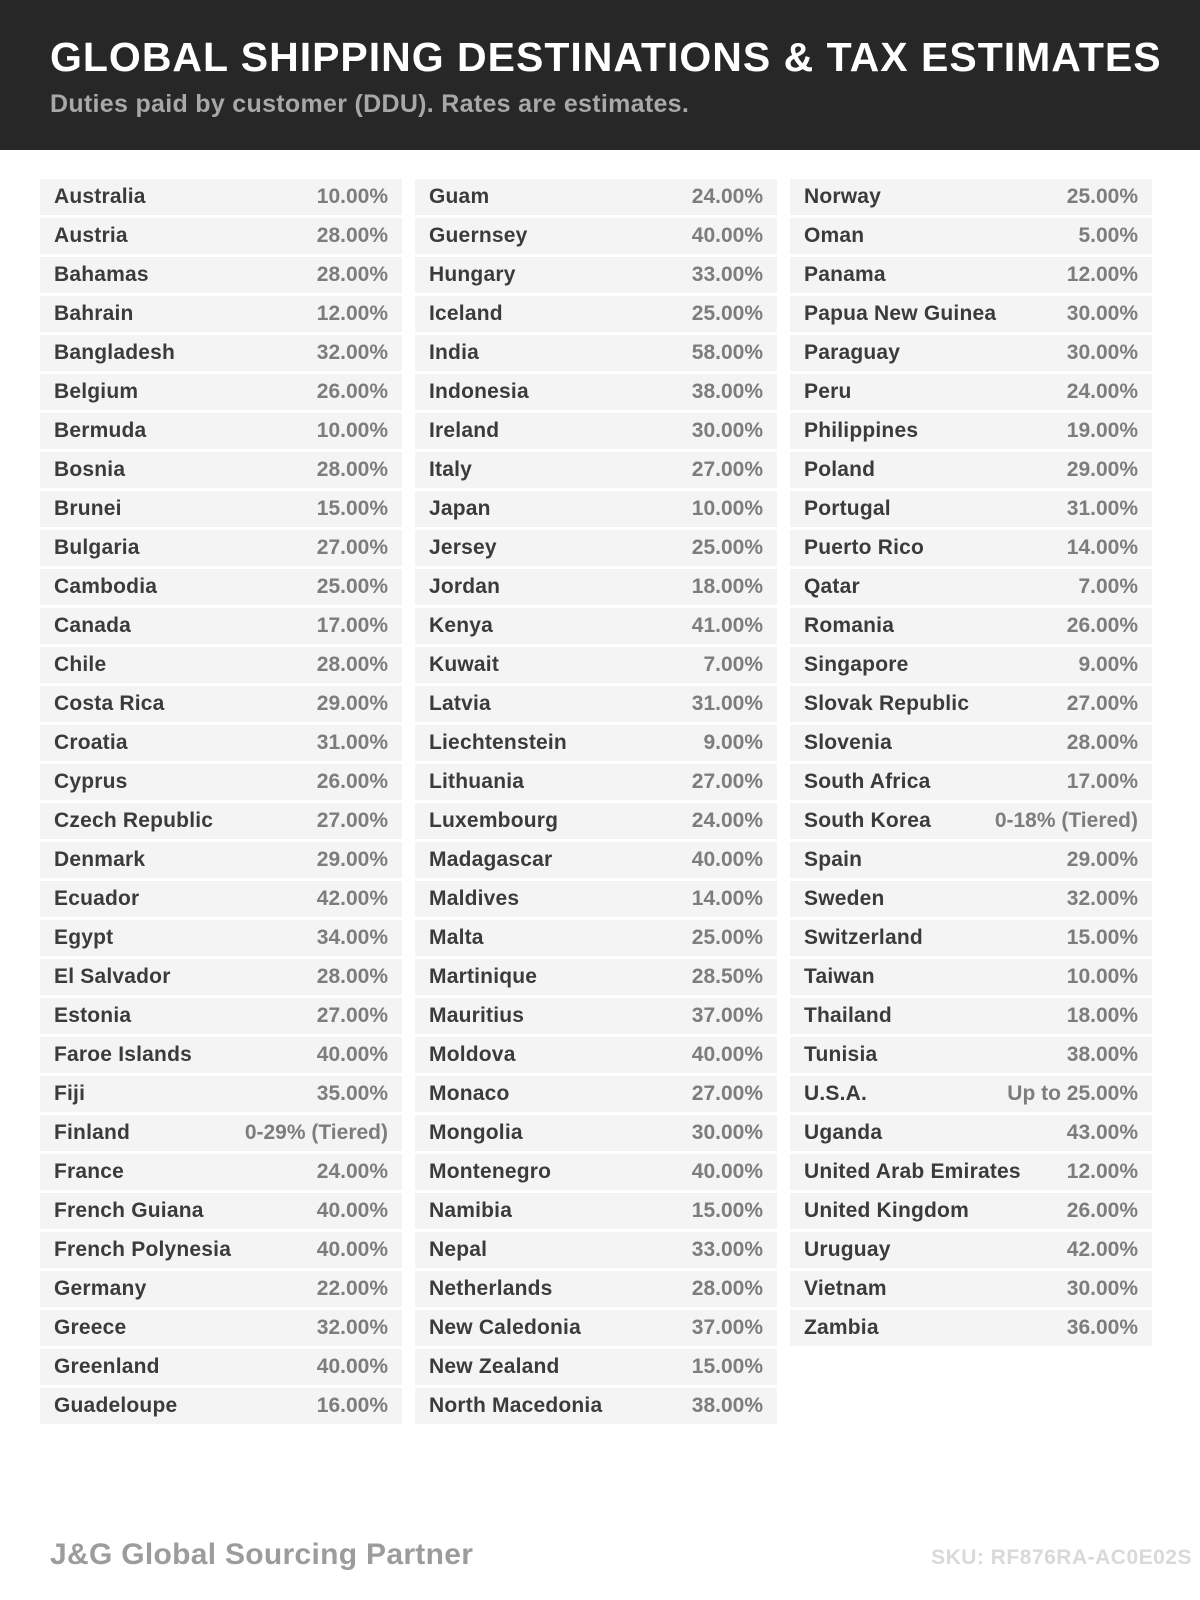 The height and width of the screenshot is (1600, 1200). Describe the element at coordinates (886, 1210) in the screenshot. I see `country-name: United Kingdom` at that location.